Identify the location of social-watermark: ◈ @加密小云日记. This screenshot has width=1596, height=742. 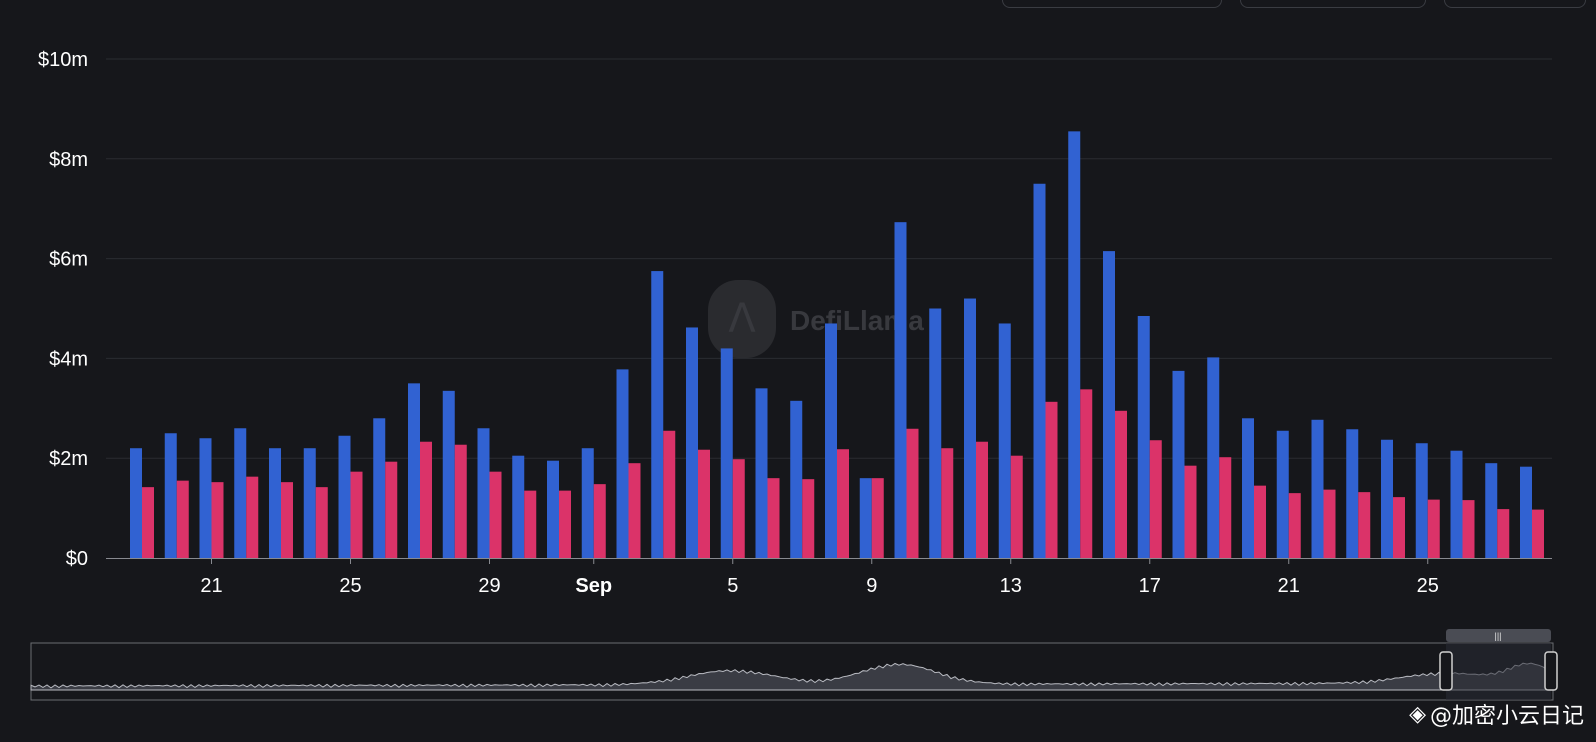
(1496, 714).